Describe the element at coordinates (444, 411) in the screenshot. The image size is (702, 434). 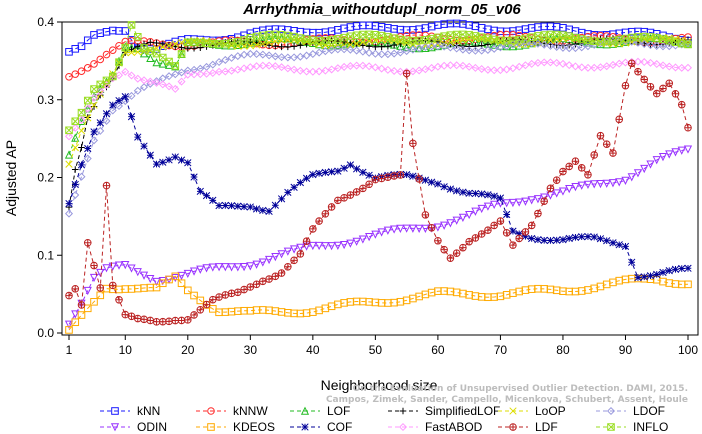
I see `legend-item-simplifiedlof: SimplifiedLOF` at that location.